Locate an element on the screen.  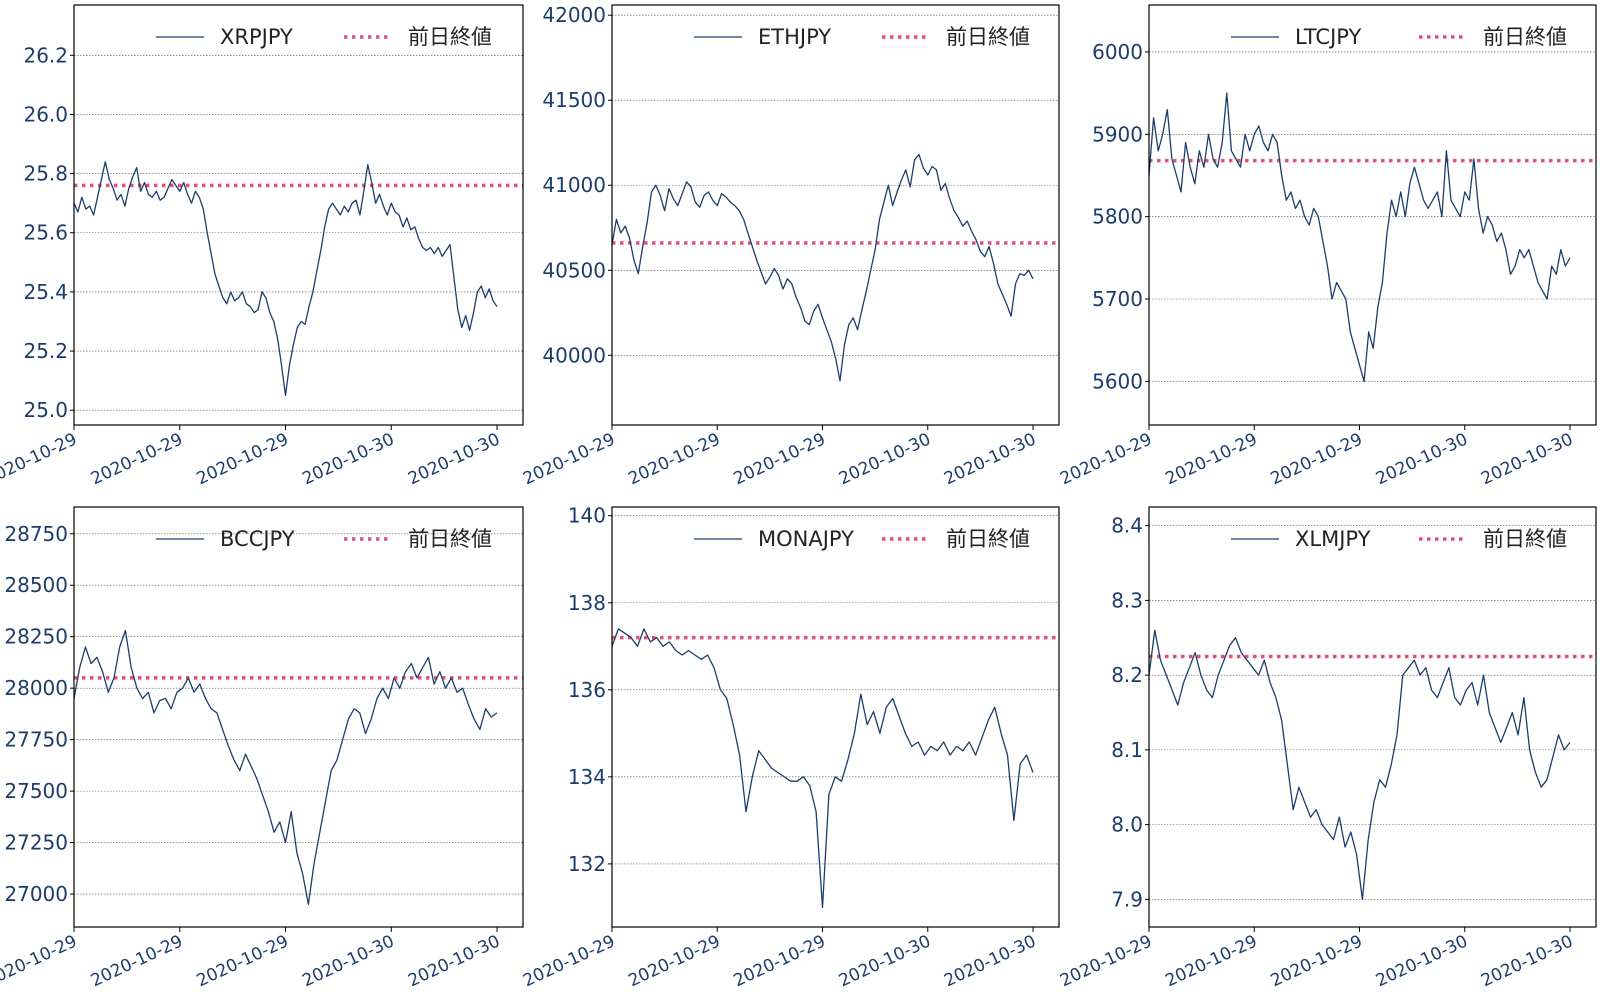
y-tick-label: 25.0 is located at coordinates (45, 410).